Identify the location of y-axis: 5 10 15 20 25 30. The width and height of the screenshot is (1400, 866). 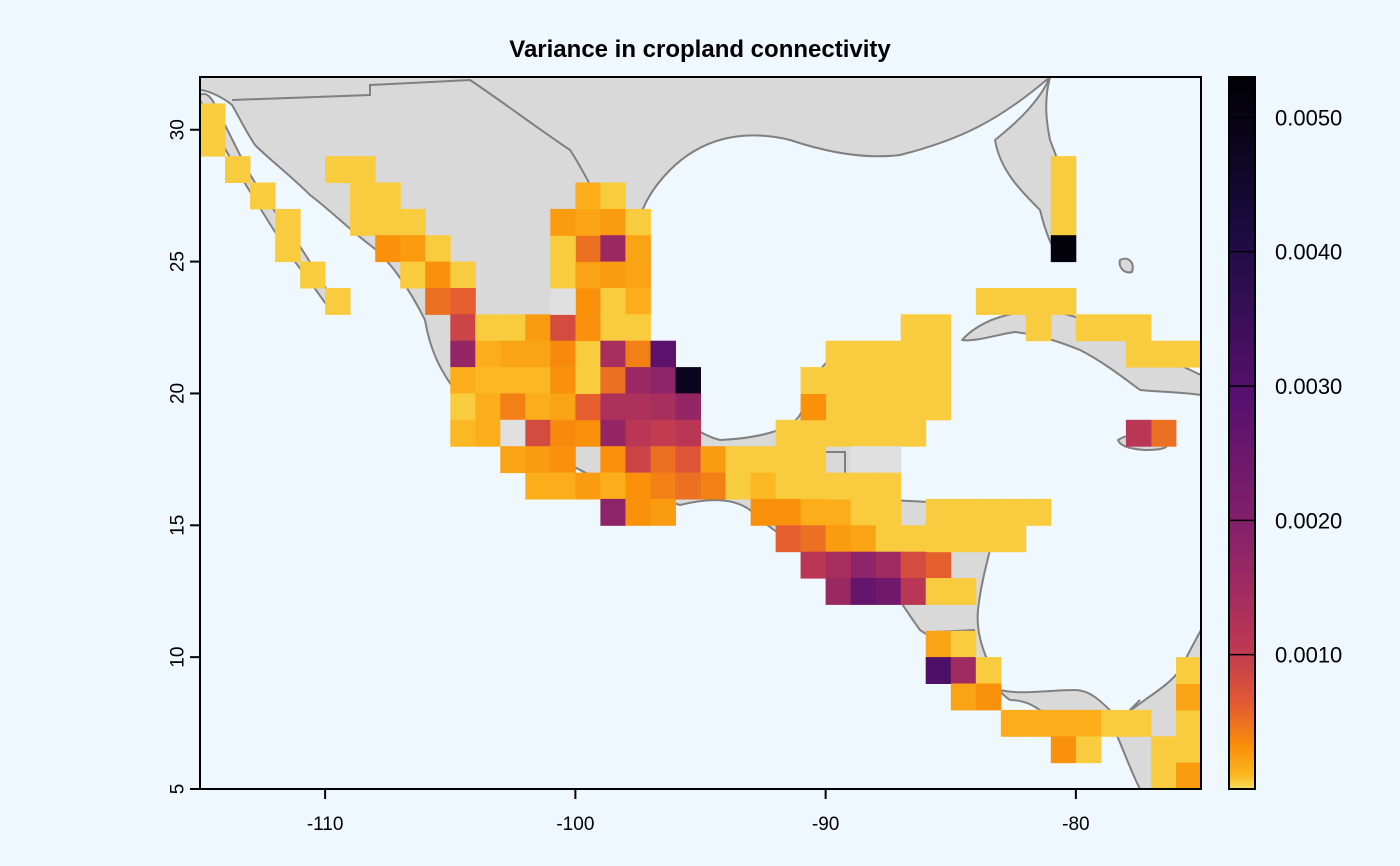
(184, 435).